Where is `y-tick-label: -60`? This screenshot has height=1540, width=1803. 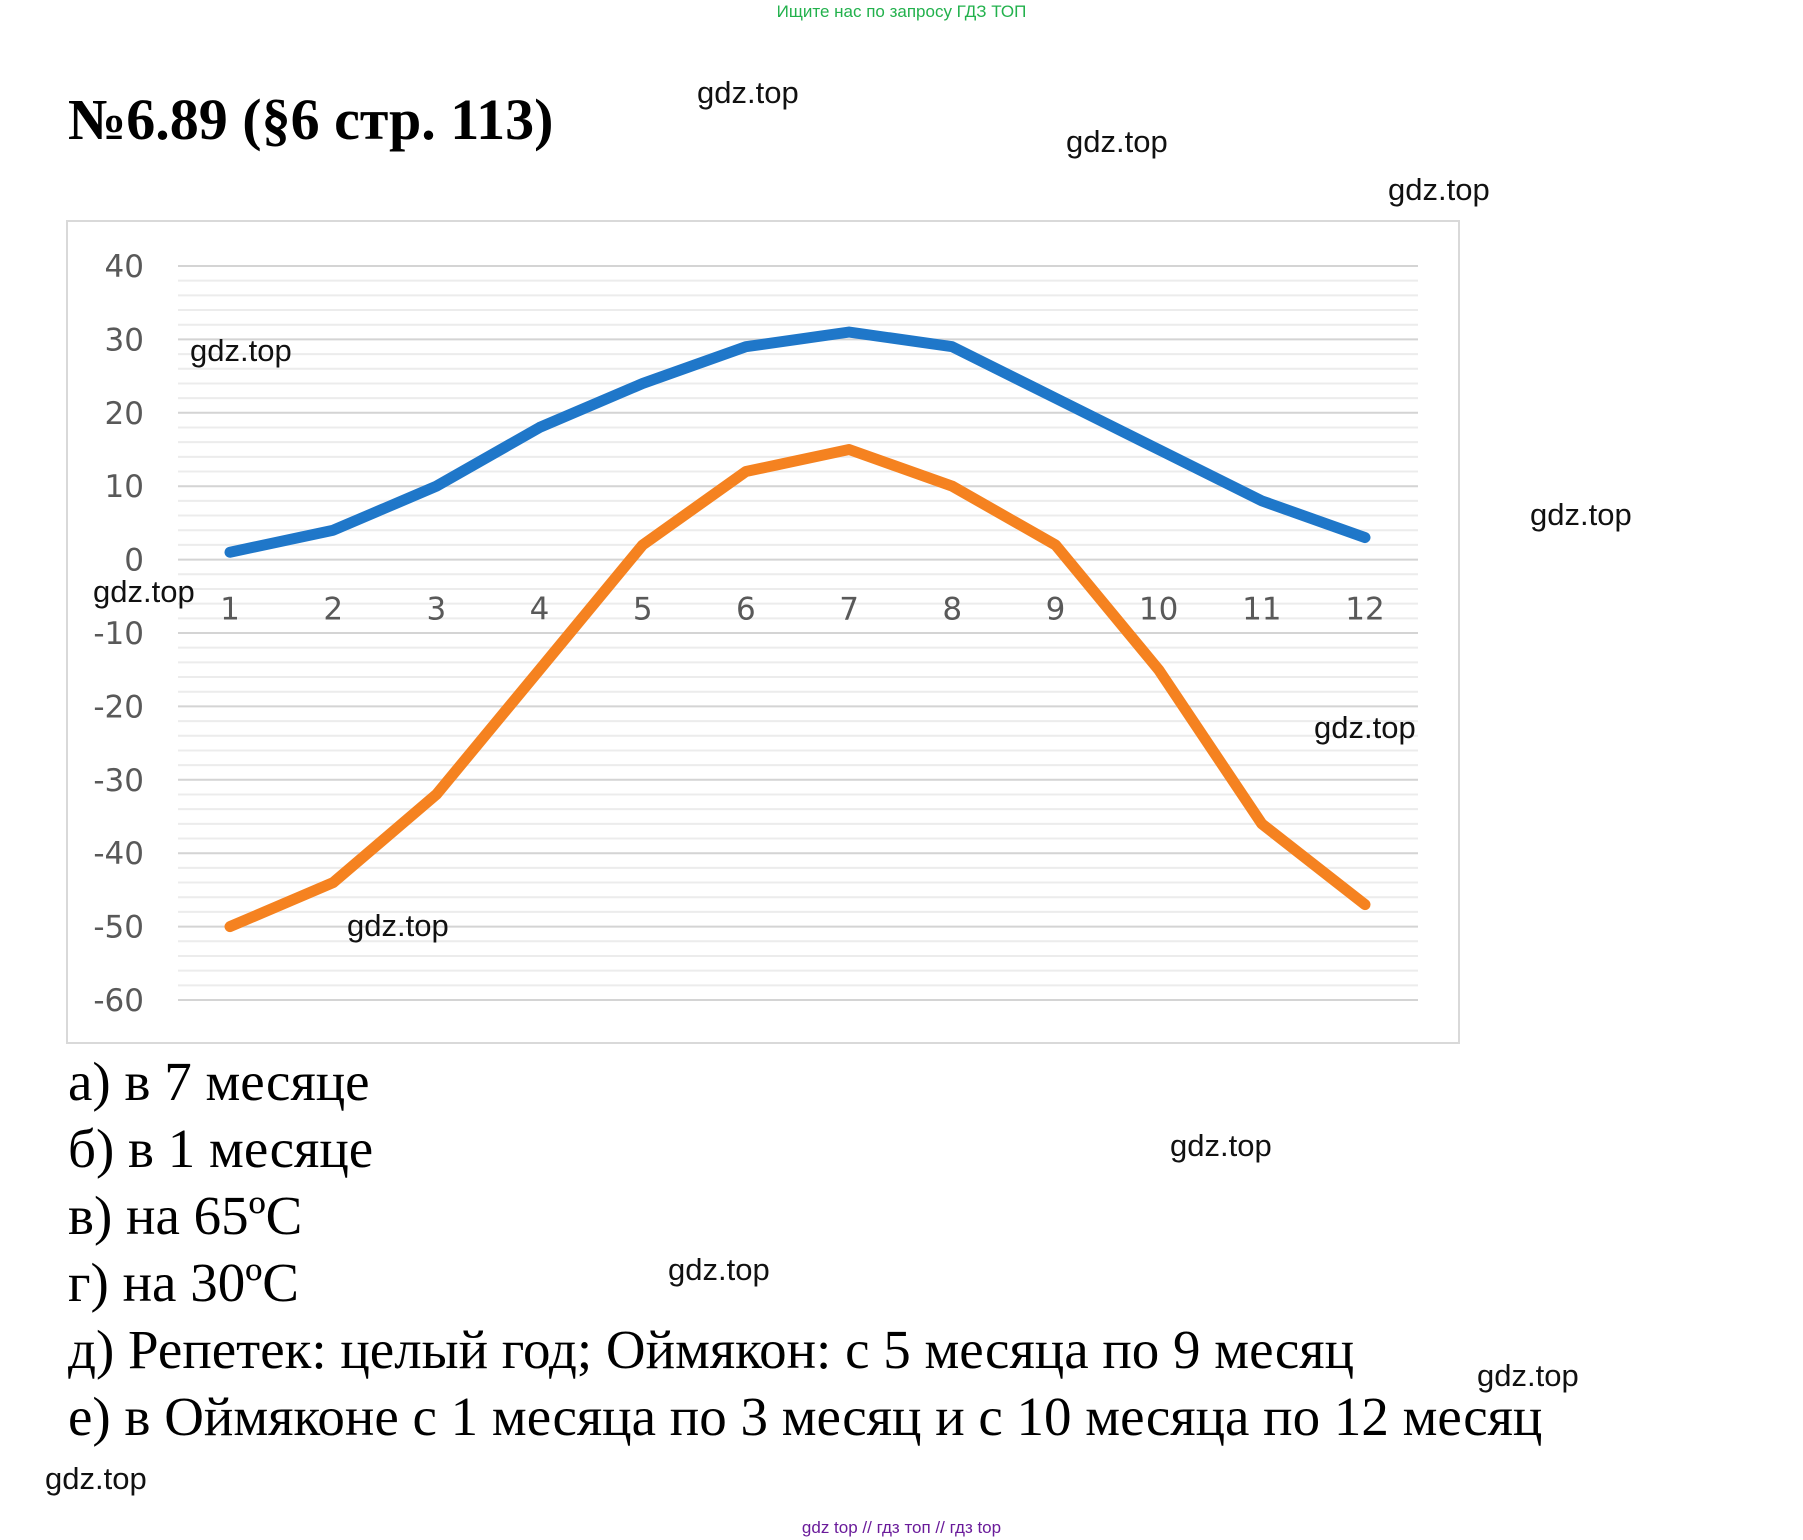
y-tick-label: -60 is located at coordinates (118, 1001).